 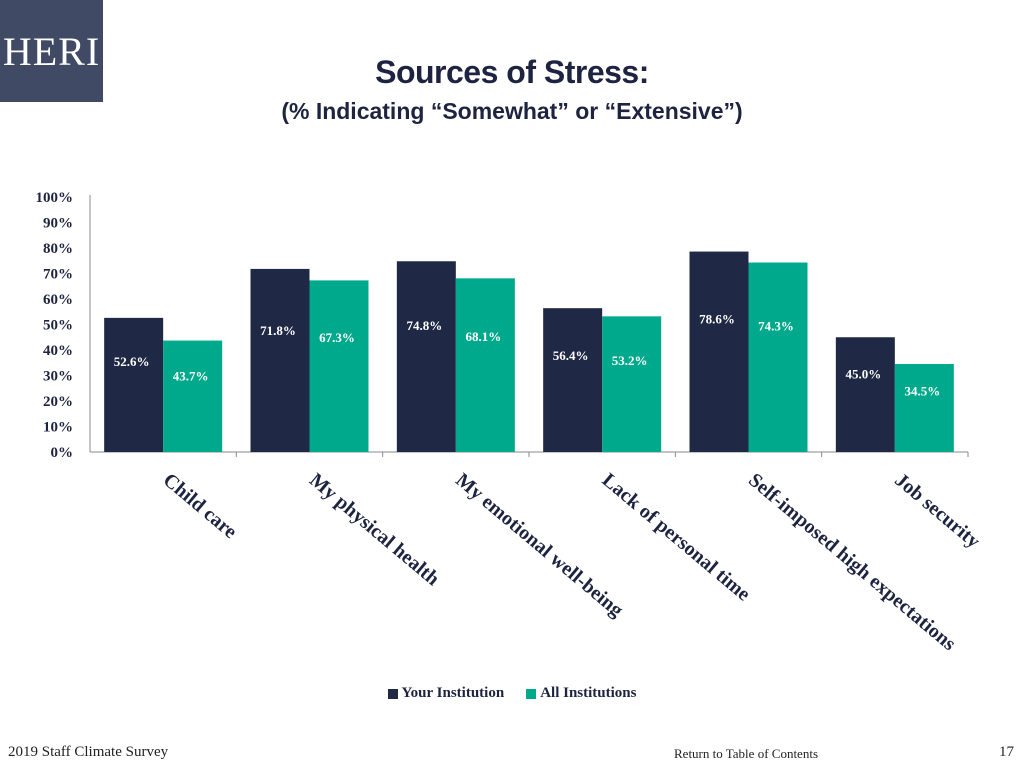 I want to click on y-tick-label: 90%, so click(x=58, y=224).